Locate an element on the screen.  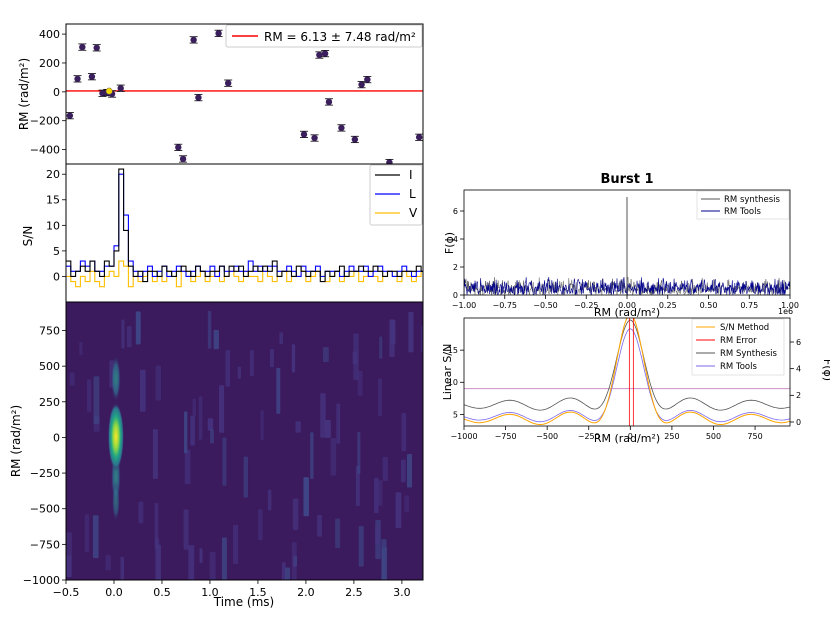
zoom-y-axis-tick-label: 5 is located at coordinates (455, 414).